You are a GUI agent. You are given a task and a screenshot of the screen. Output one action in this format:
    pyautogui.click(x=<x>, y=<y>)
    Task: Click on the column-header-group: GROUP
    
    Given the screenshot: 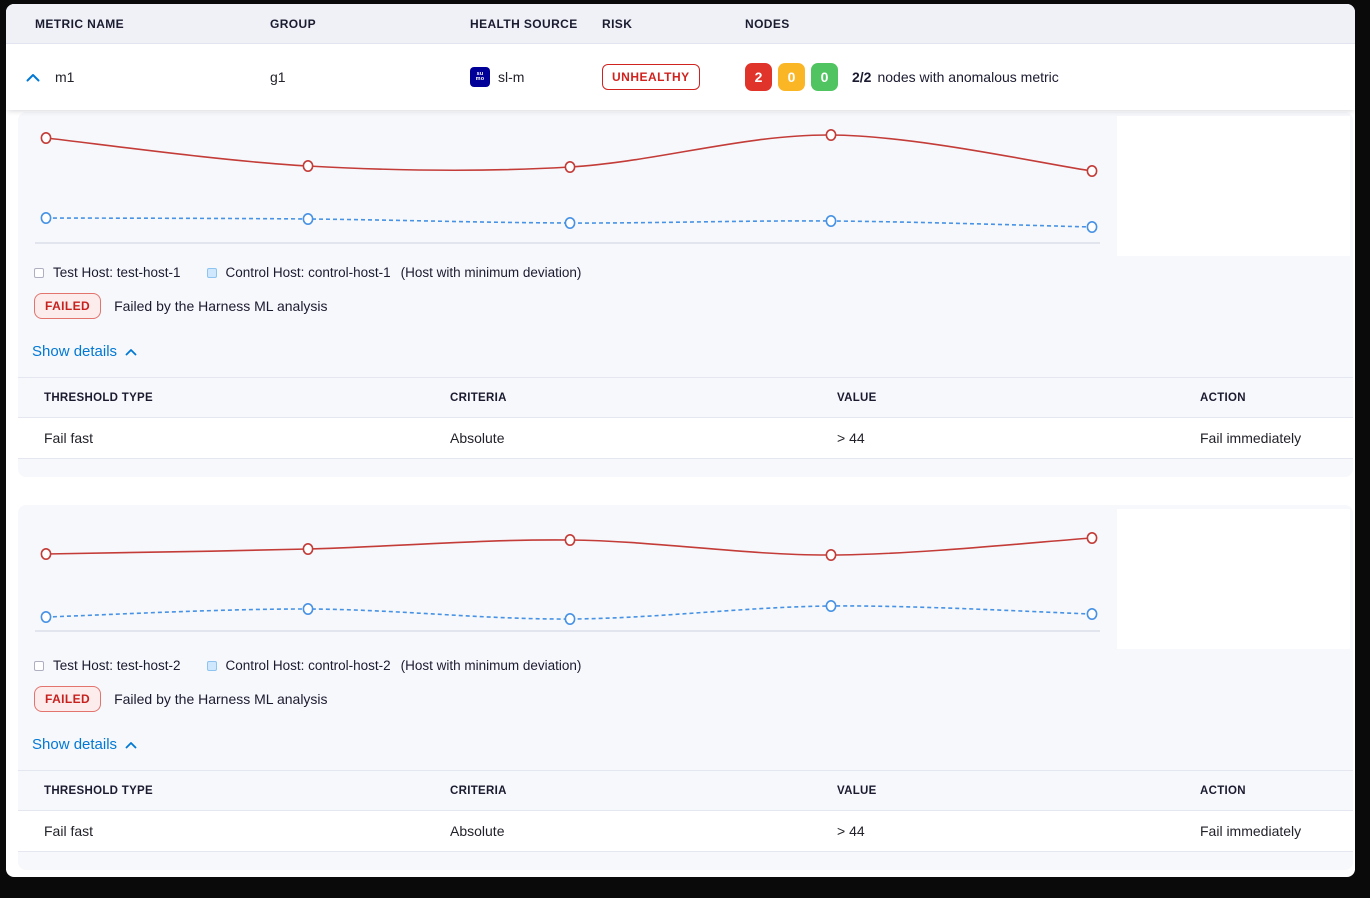 What is the action you would take?
    pyautogui.click(x=293, y=23)
    